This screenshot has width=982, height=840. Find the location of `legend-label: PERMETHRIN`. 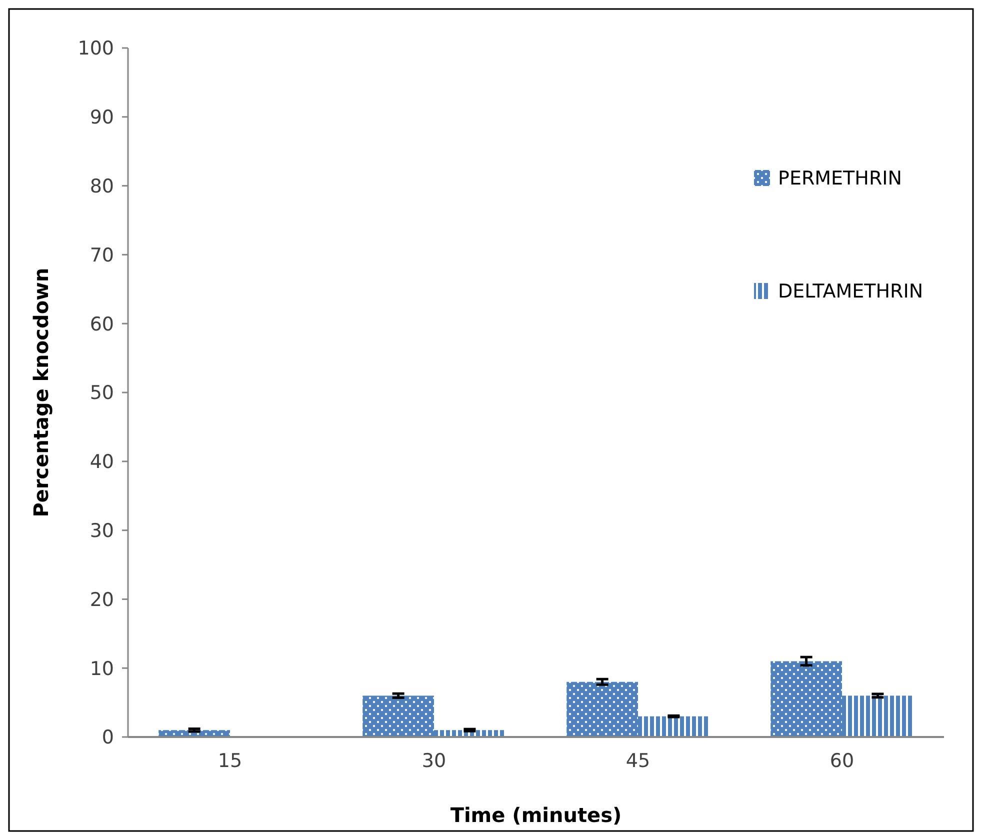

legend-label: PERMETHRIN is located at coordinates (840, 179).